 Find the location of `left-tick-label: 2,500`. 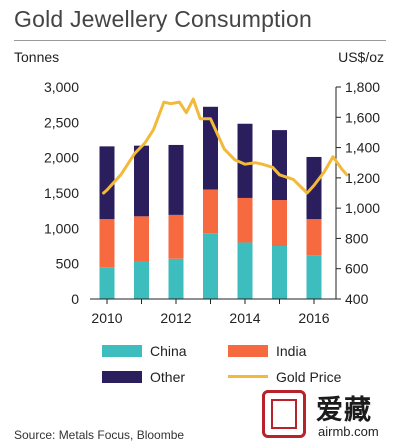

left-tick-label: 2,500 is located at coordinates (61, 122).